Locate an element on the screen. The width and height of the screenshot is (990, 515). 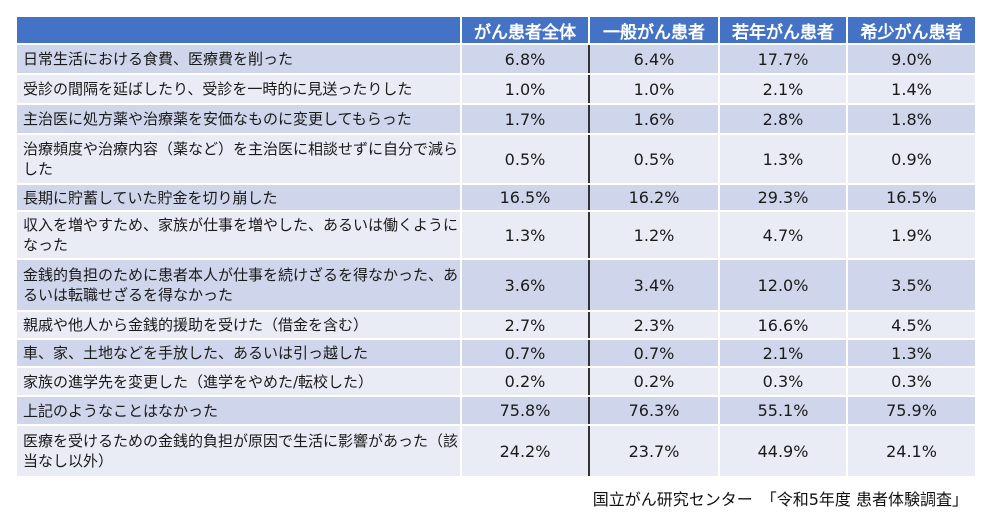
table-row: 日常生活における食費、医療費を削った 6.8% 6.4% 17.7% 9.0% is located at coordinates (496, 59).